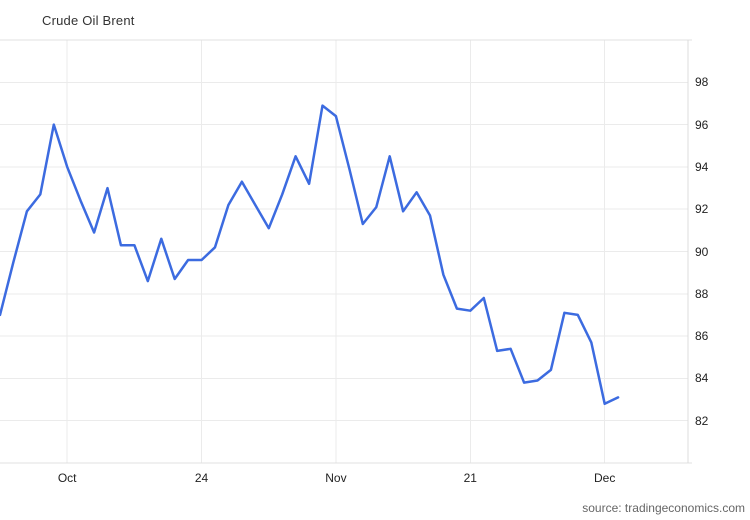  I want to click on x-axis-label: Oct, so click(67, 478).